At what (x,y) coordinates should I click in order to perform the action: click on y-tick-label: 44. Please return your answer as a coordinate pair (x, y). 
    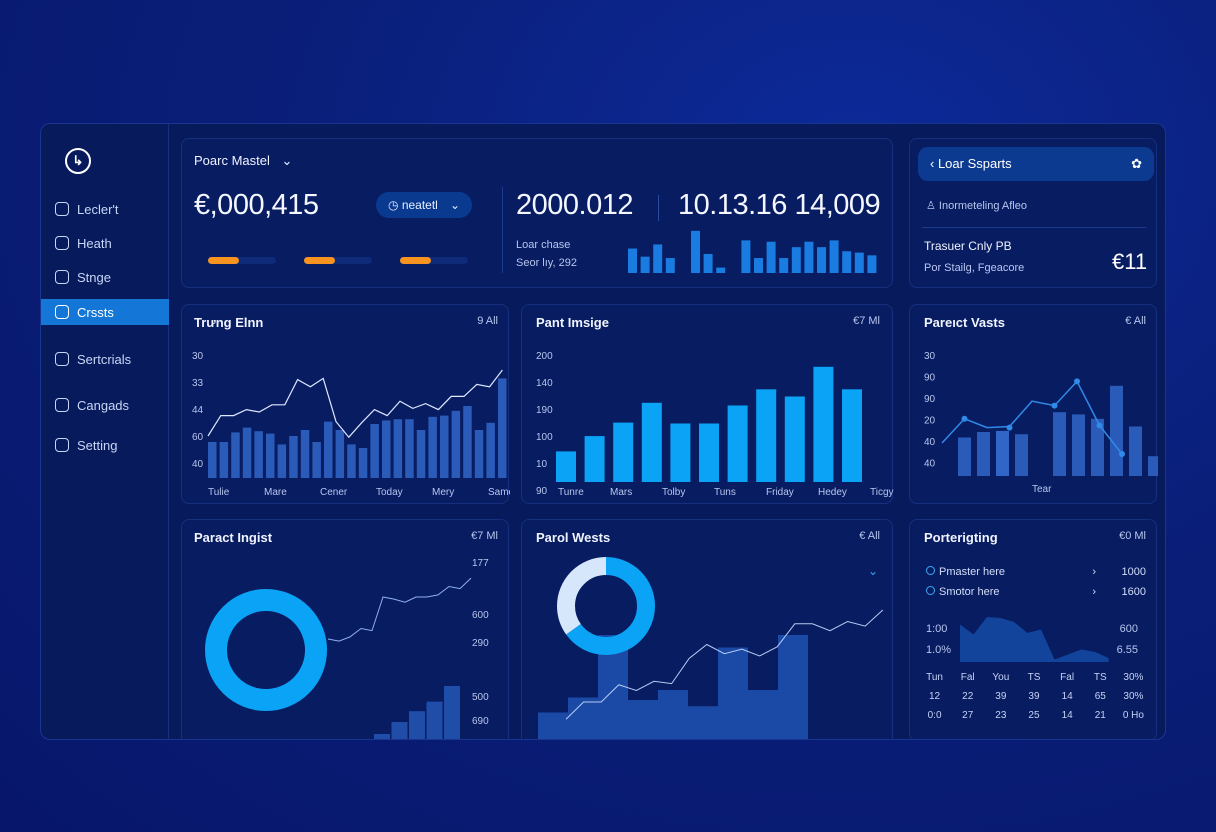
    Looking at the image, I should click on (198, 410).